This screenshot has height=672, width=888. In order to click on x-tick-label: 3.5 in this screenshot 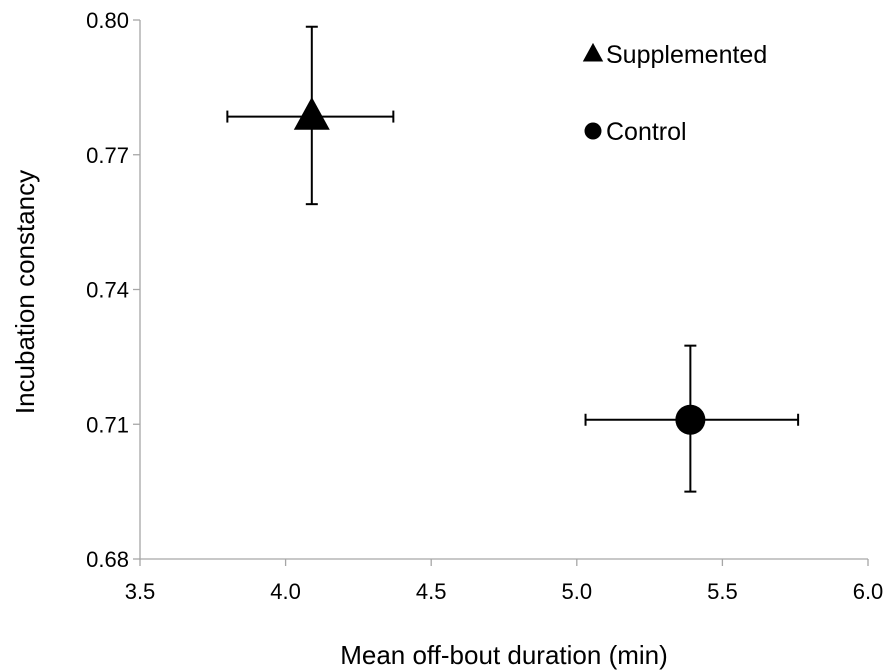, I will do `click(140, 591)`.